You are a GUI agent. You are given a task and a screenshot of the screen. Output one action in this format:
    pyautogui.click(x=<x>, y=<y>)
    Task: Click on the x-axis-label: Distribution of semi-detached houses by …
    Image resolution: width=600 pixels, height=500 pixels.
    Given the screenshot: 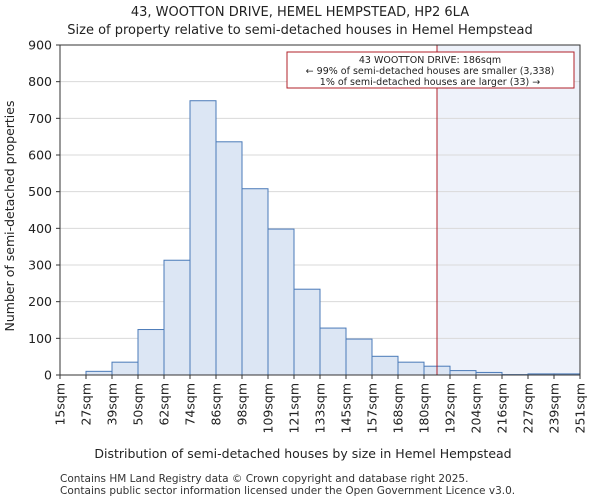 What is the action you would take?
    pyautogui.click(x=302, y=453)
    